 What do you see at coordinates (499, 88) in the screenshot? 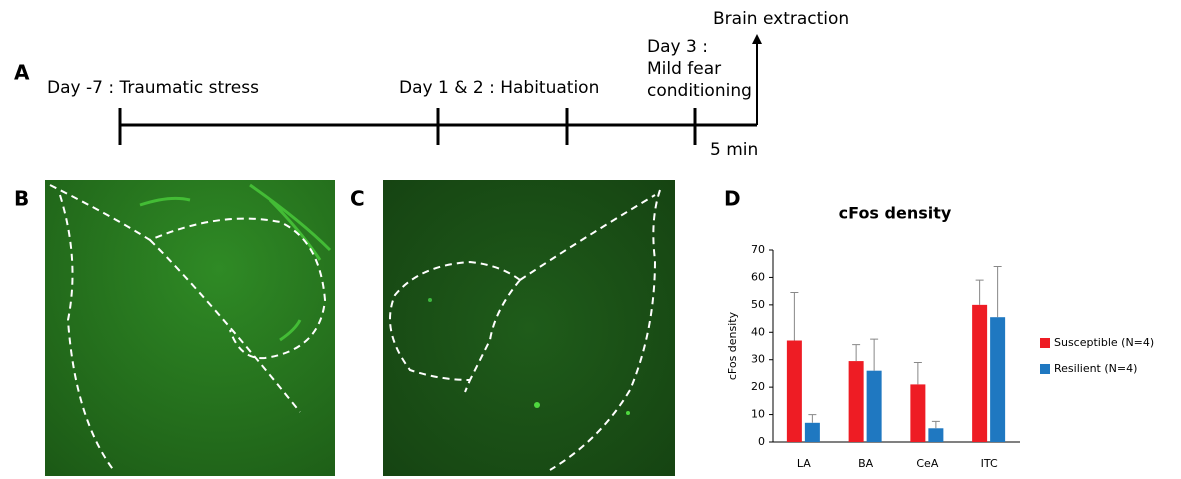
I see `timeline-event: Day 1 & 2 : Habituation` at bounding box center [499, 88].